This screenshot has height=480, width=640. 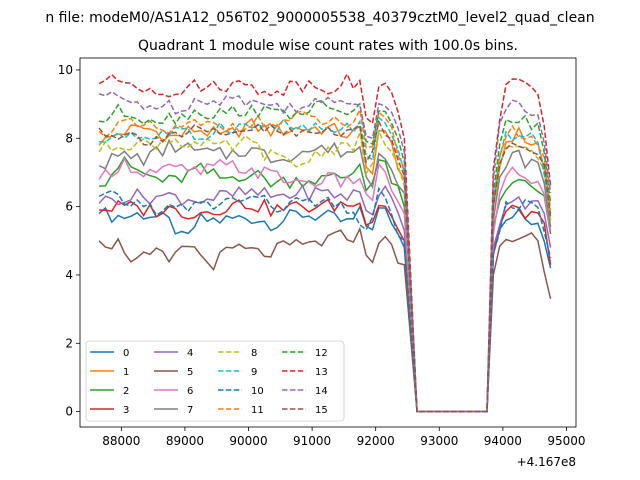 I want to click on x-tick-label: 89000, so click(x=185, y=441).